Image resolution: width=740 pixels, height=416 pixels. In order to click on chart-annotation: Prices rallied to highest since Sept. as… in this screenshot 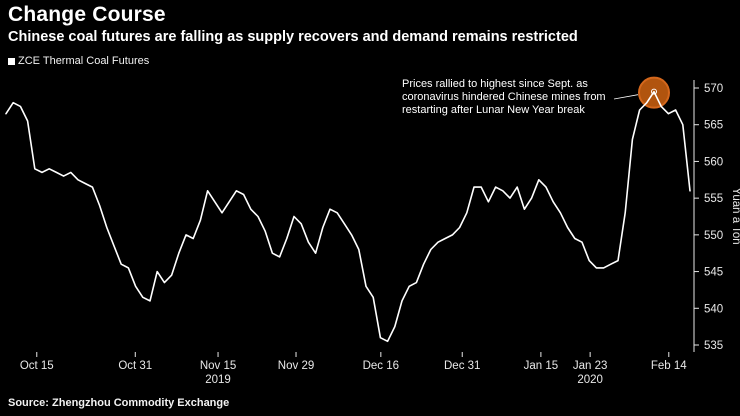, I will do `click(504, 97)`.